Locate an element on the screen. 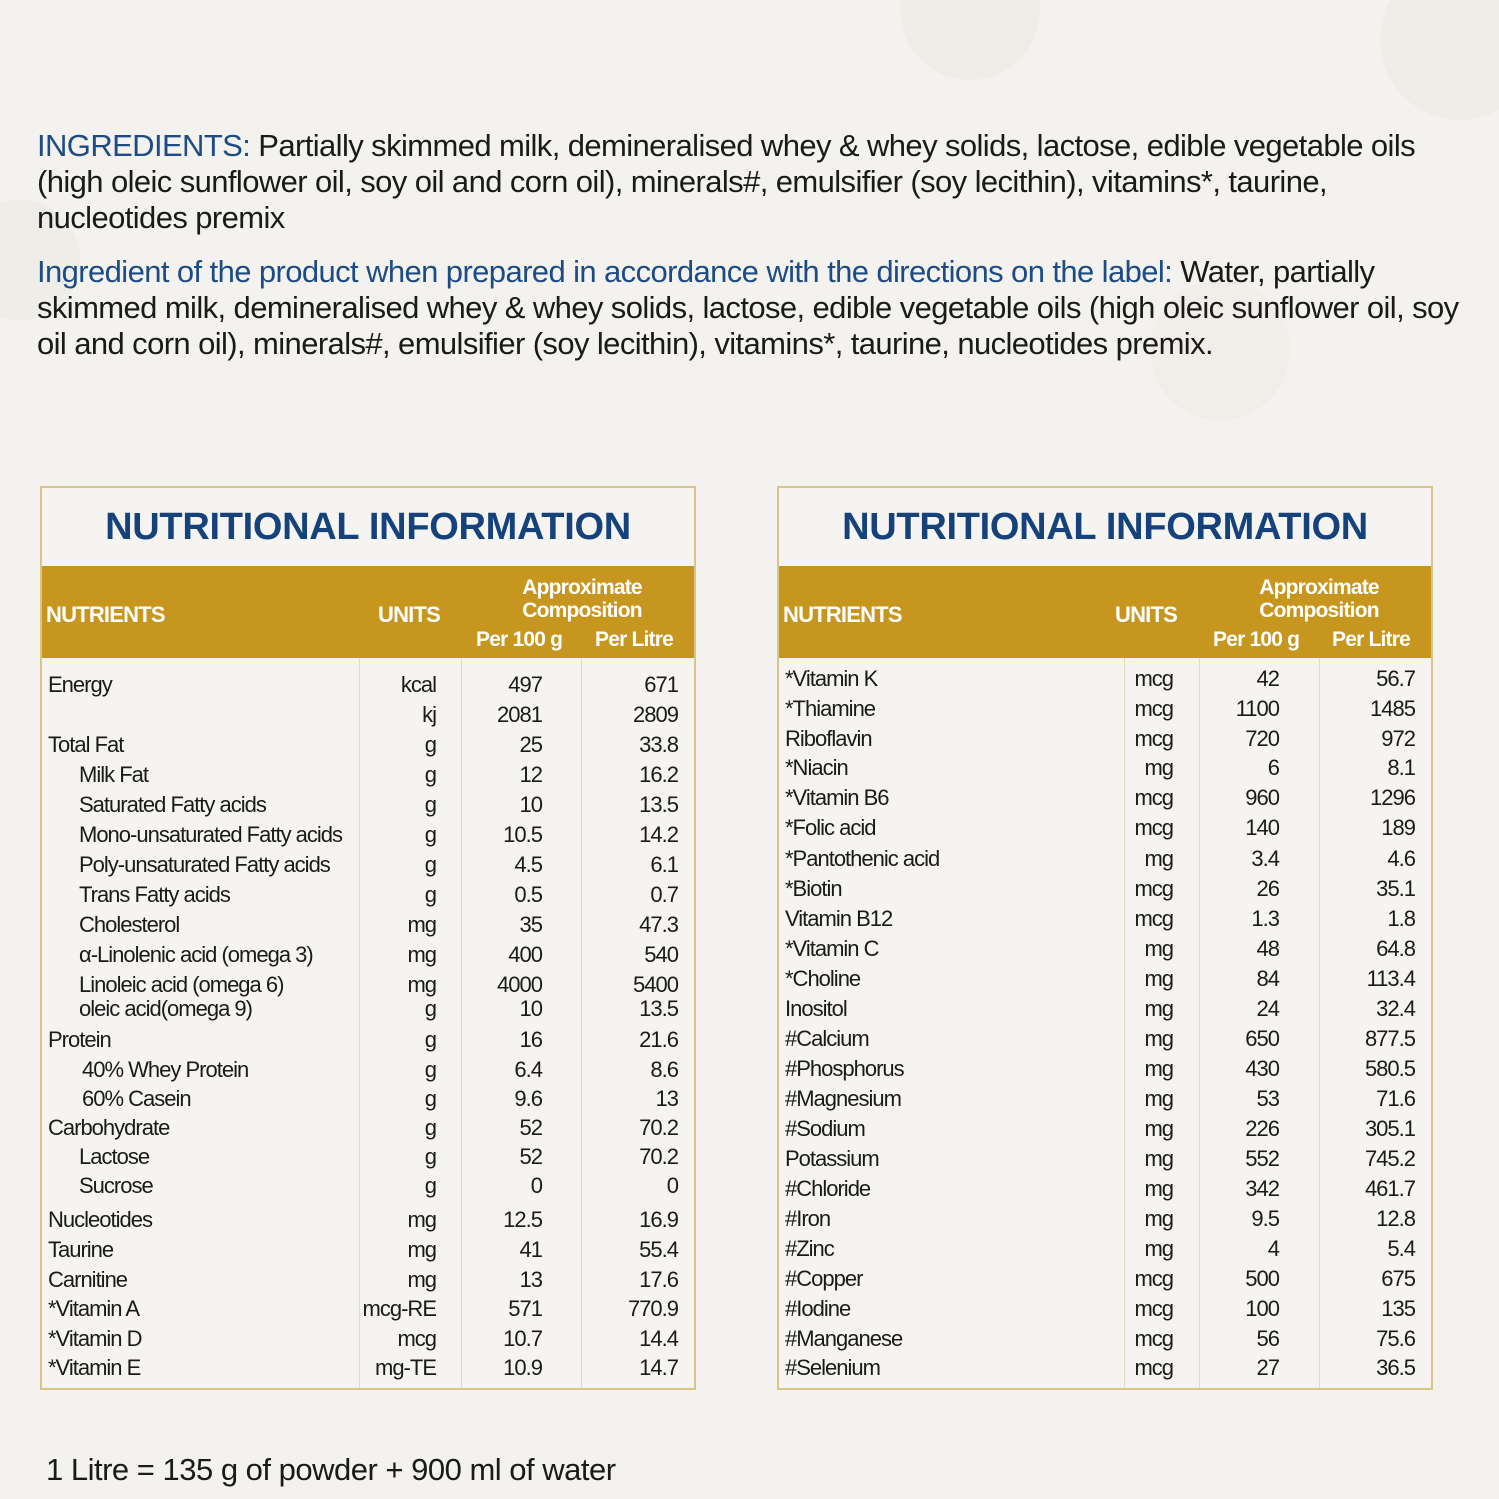 The height and width of the screenshot is (1499, 1499). value-per-litre: 35.1 is located at coordinates (1396, 888).